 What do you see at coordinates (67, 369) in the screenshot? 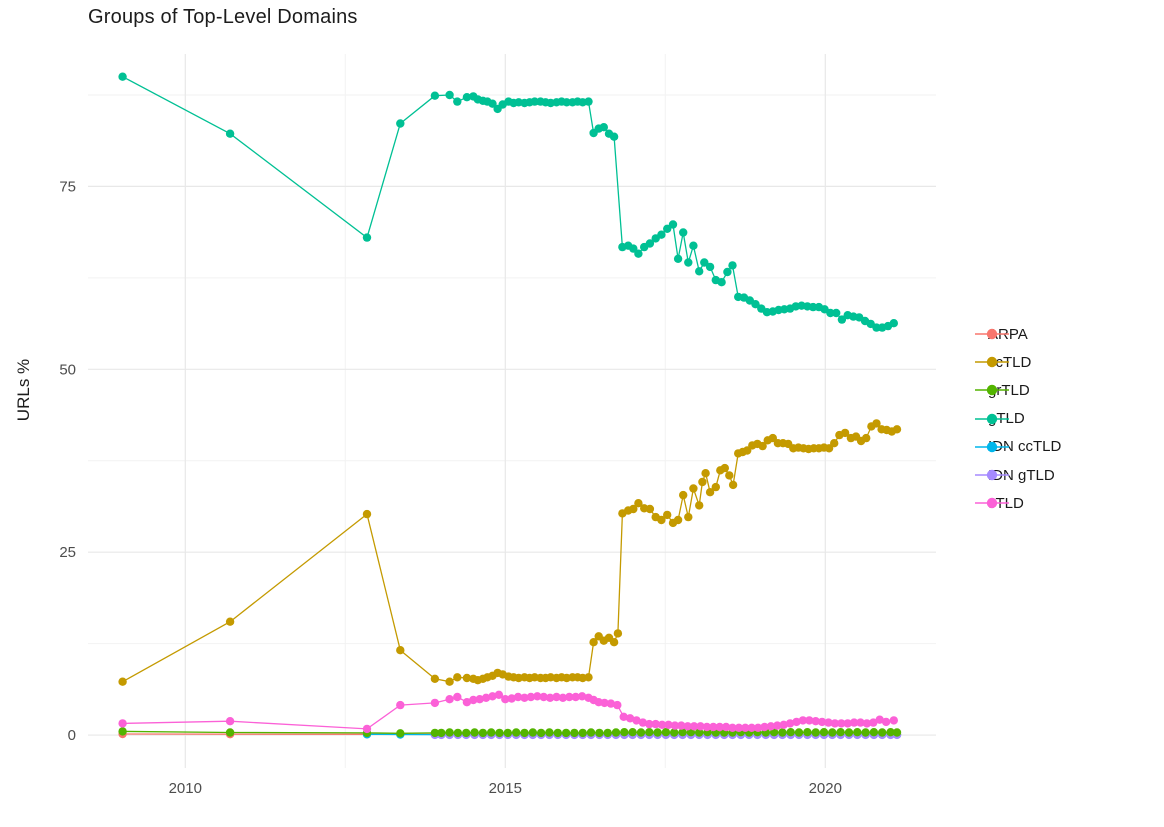
I see `y-tick-label: 50` at bounding box center [67, 369].